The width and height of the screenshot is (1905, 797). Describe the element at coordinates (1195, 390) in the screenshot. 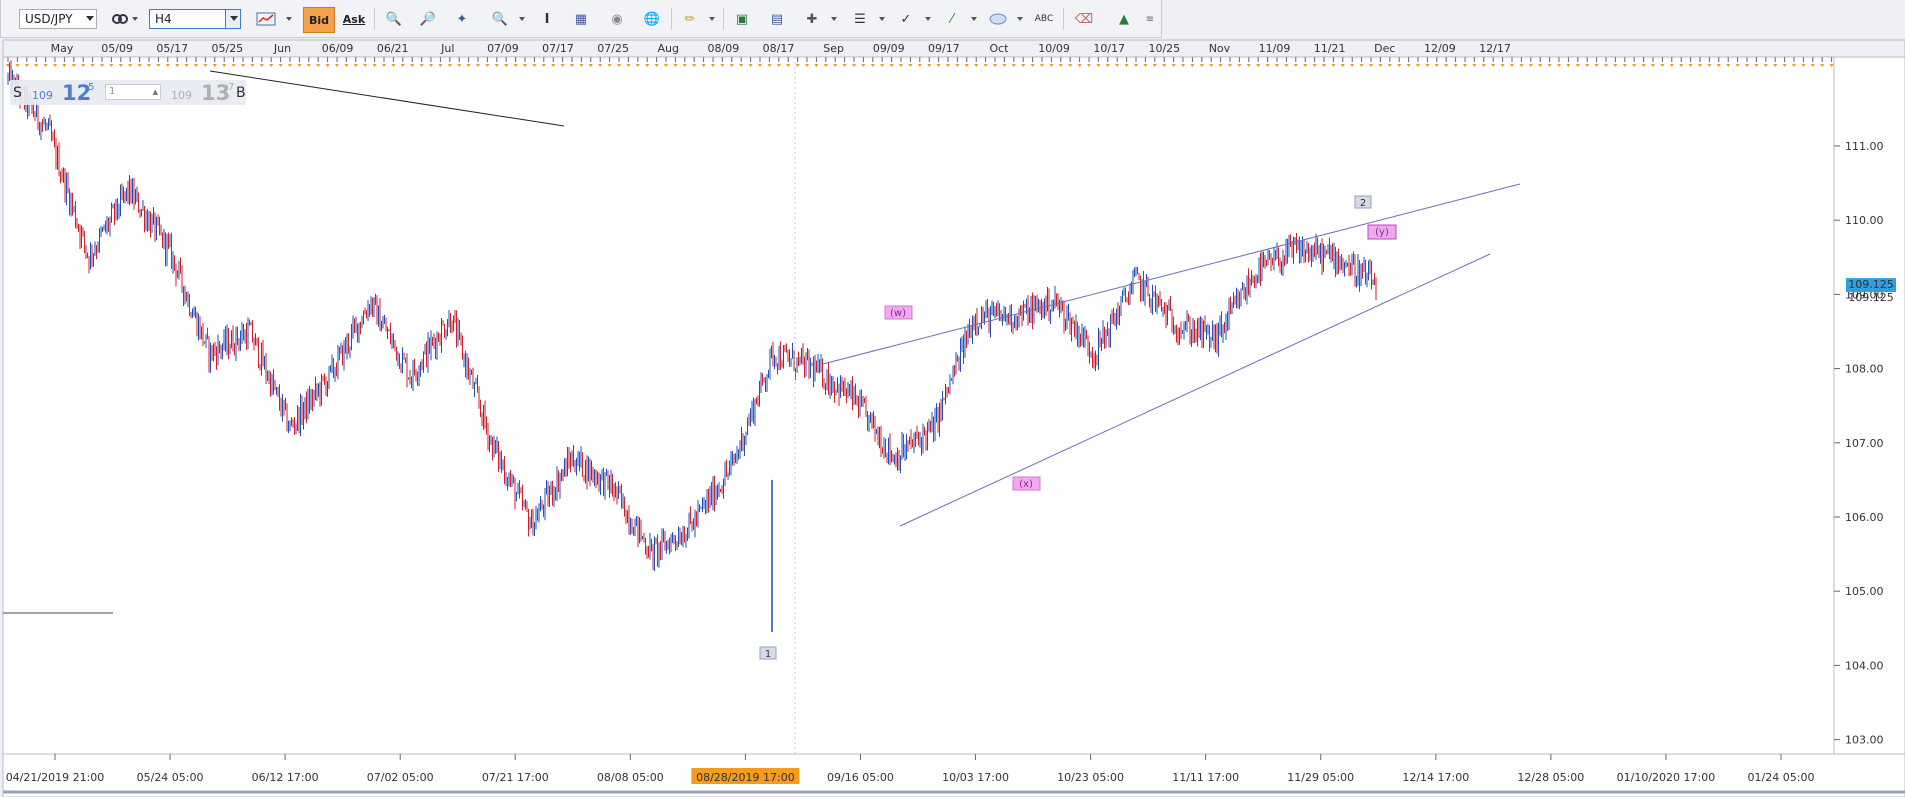

I see `trendline-lower-channel` at that location.